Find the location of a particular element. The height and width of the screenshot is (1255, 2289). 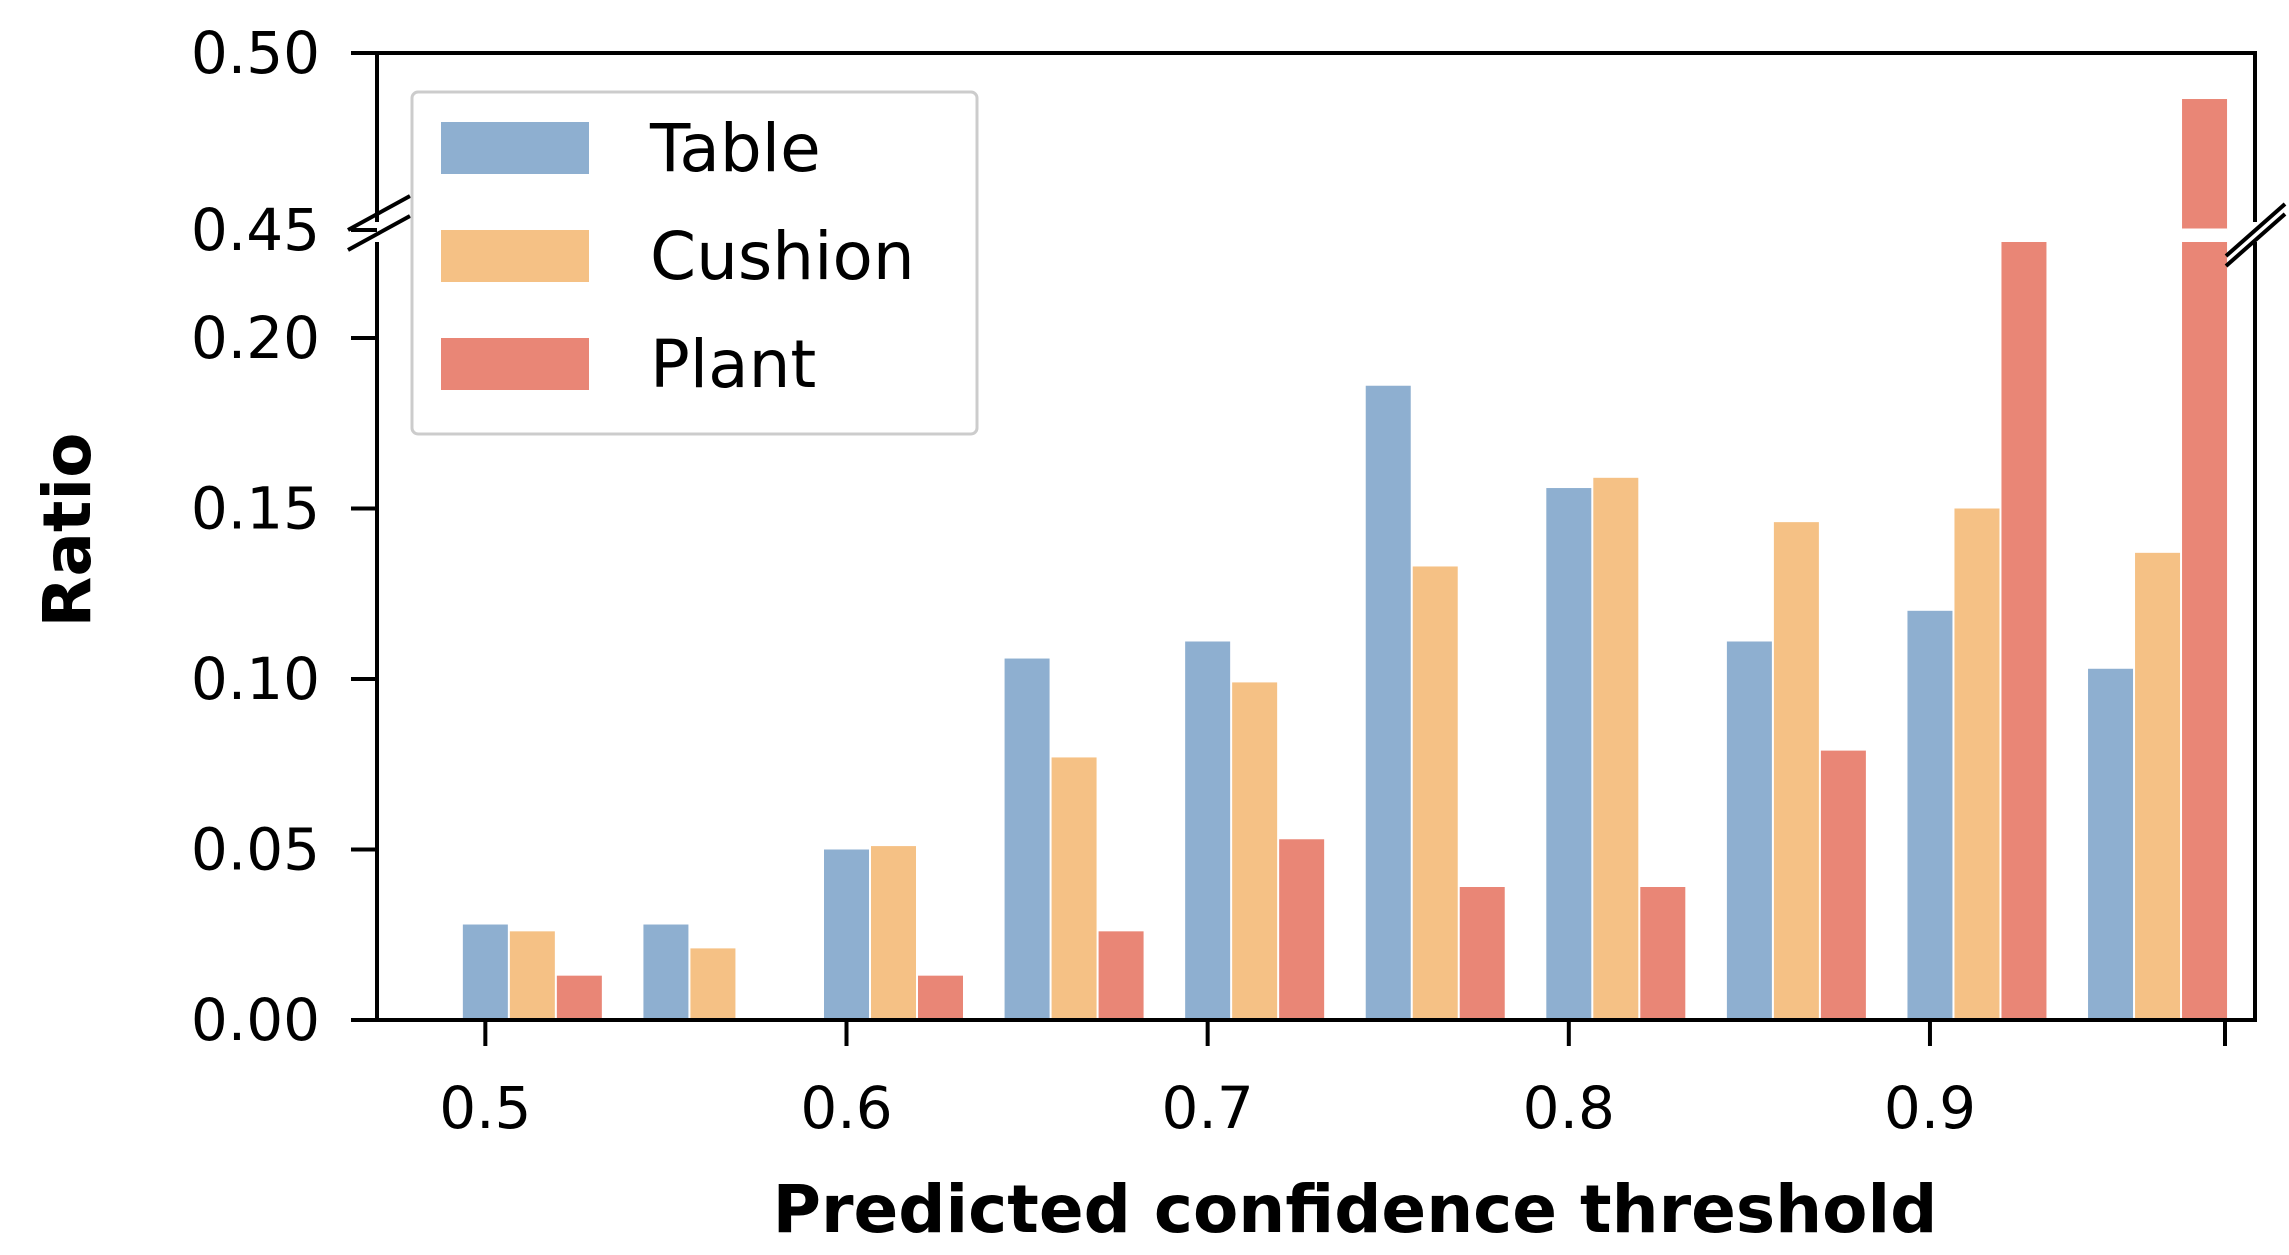

bar-table-0.9 is located at coordinates (1930, 815).